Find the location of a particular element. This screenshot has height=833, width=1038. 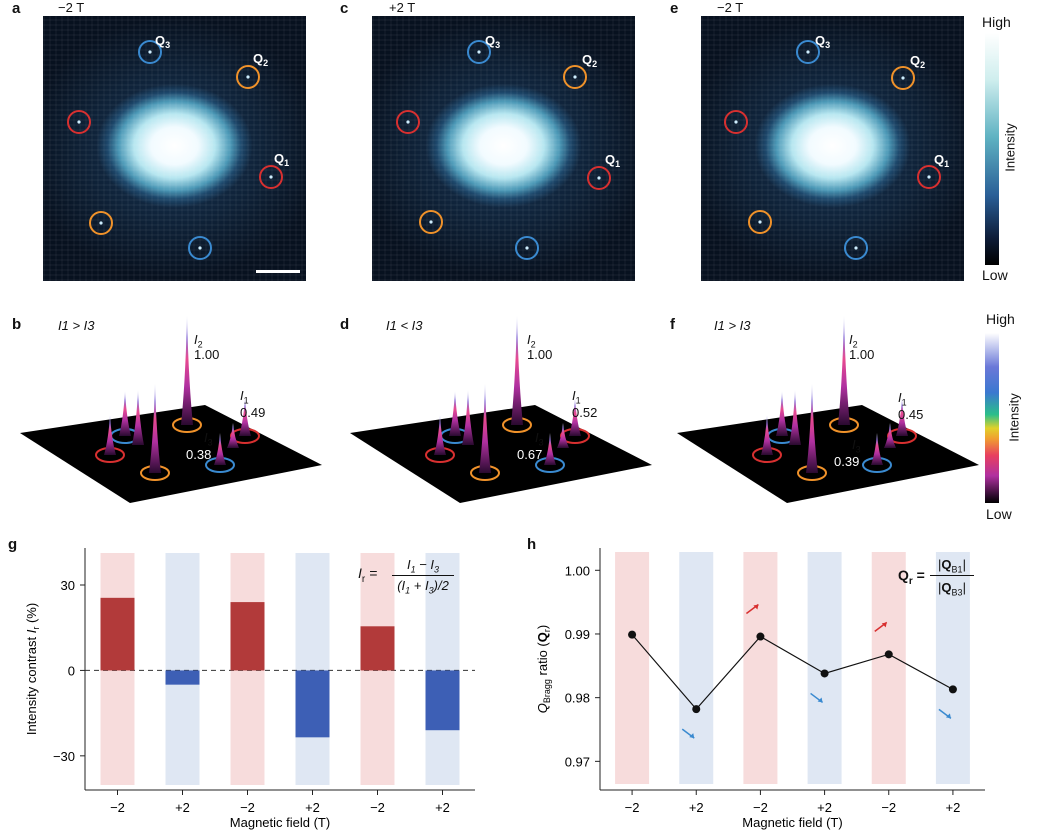

i3-label-f: I3 is located at coordinates (856, 446).